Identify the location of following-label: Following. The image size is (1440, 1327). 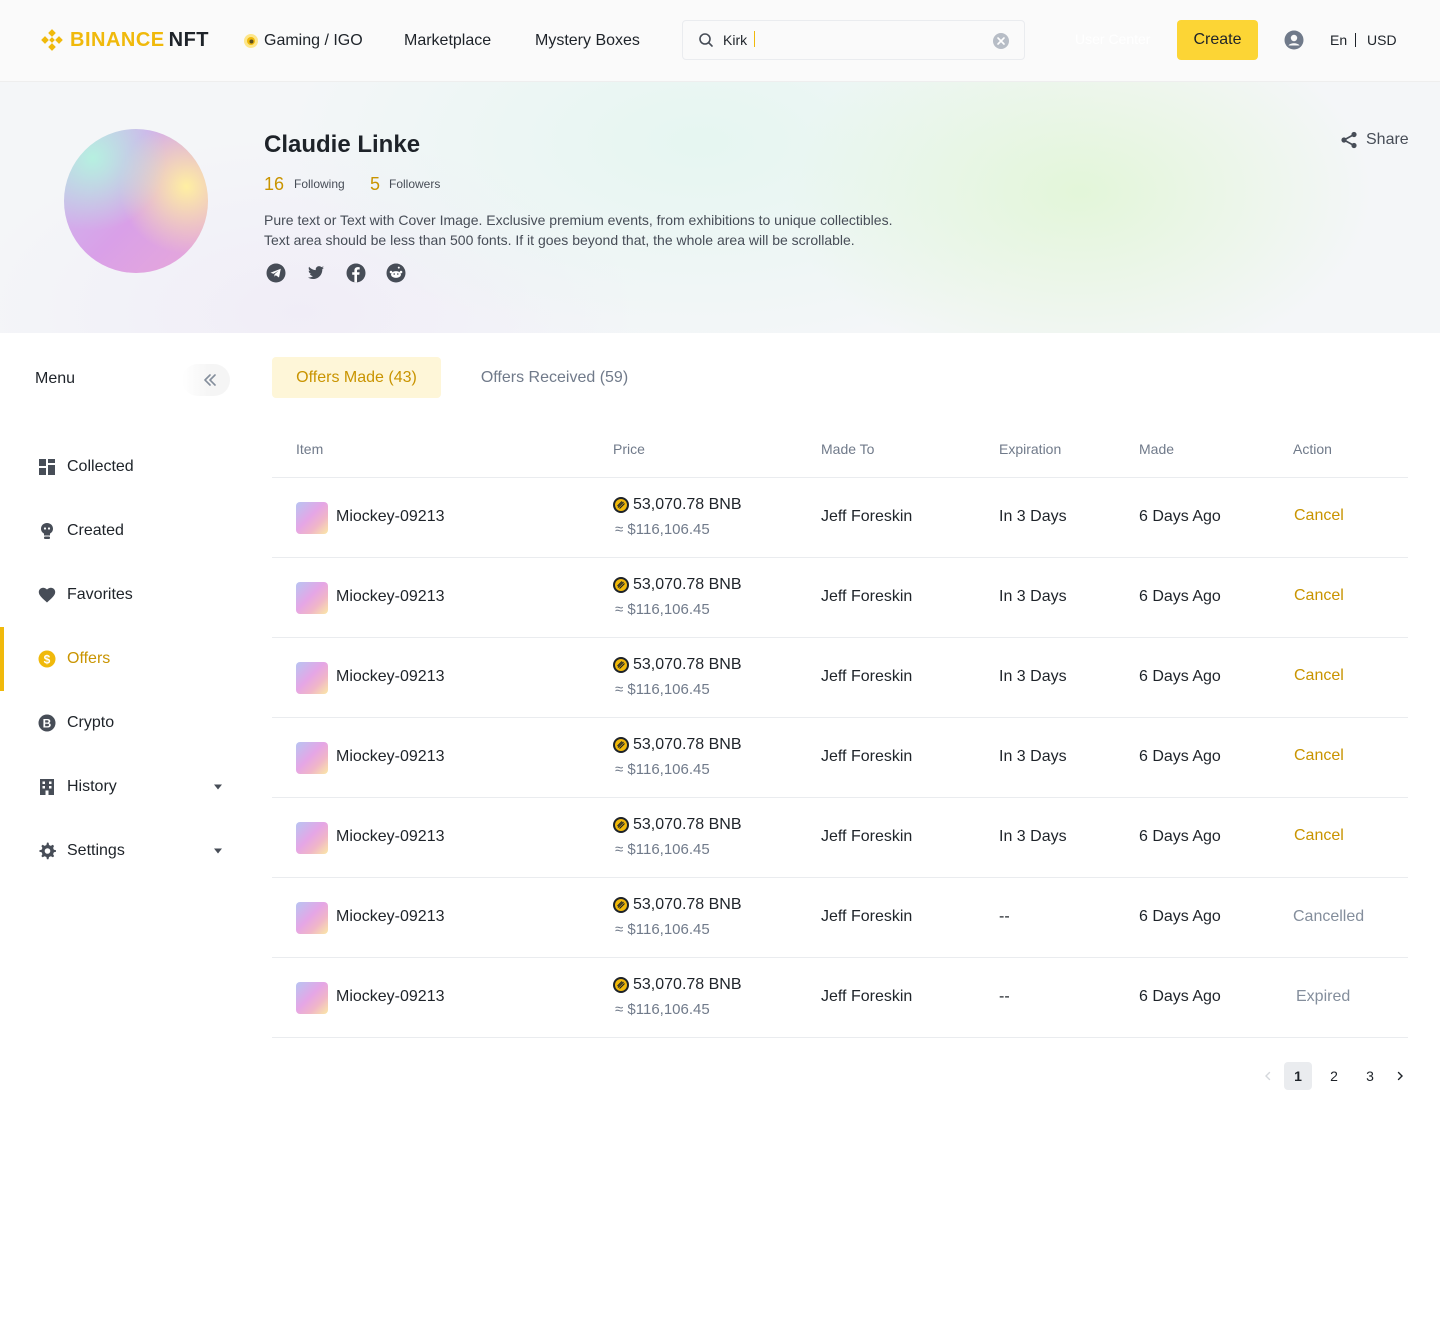
(319, 184).